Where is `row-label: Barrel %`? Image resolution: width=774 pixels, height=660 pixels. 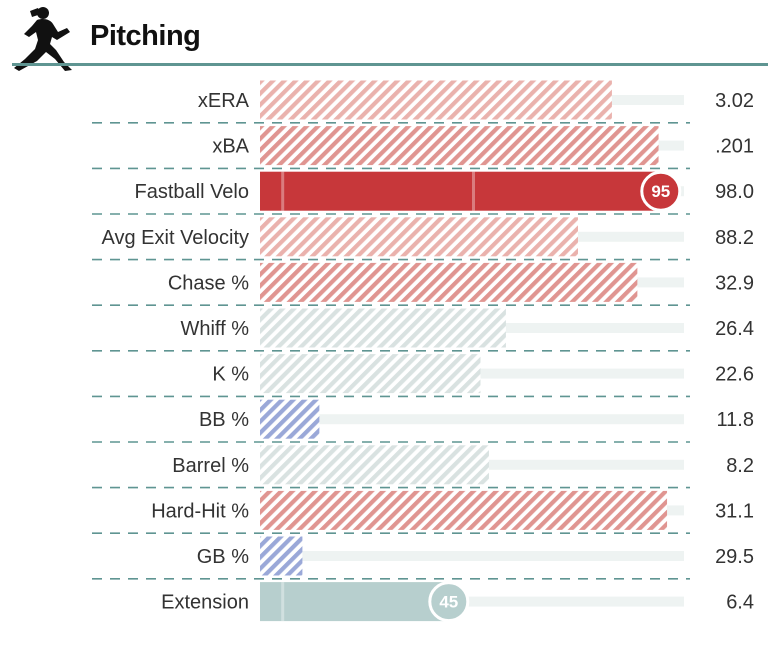
row-label: Barrel % is located at coordinates (210, 466).